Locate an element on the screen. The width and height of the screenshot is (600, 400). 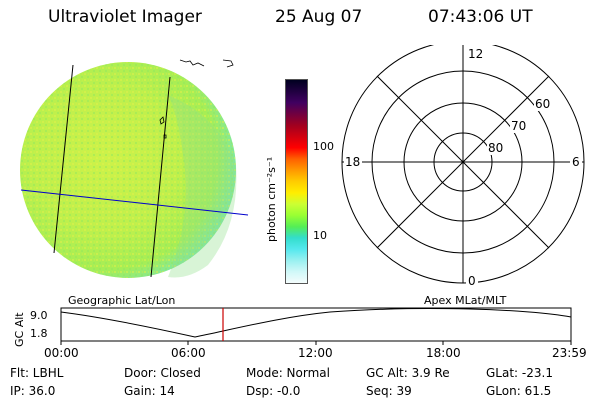
filter-info: Flt: LBHL is located at coordinates (37, 373).